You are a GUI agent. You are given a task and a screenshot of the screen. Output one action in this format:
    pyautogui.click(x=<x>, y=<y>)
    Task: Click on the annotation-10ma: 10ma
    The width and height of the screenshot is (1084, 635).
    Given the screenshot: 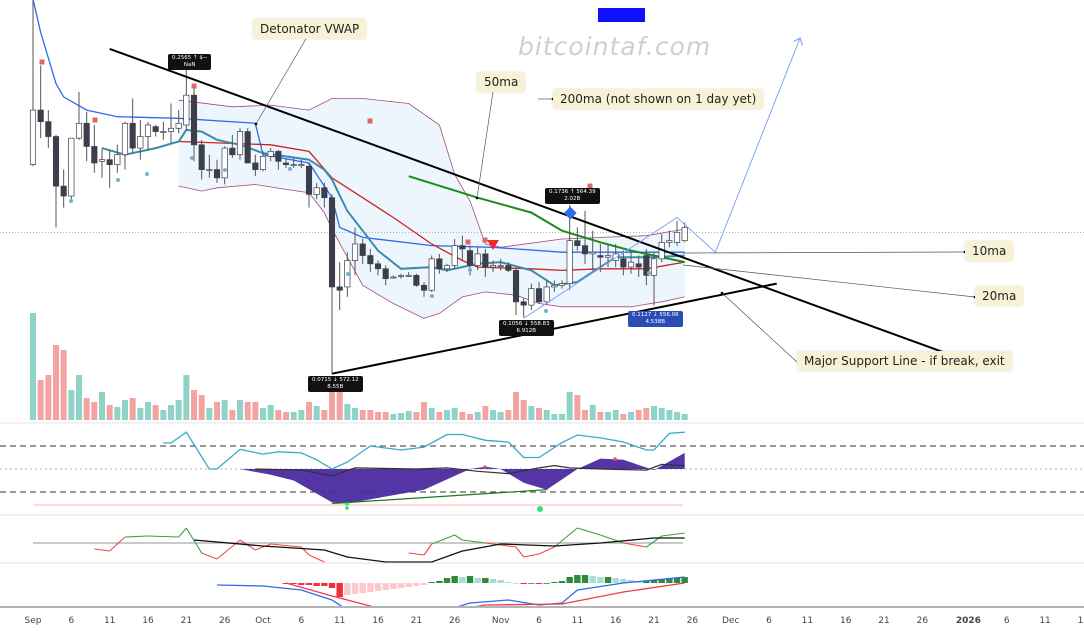 What is the action you would take?
    pyautogui.click(x=989, y=251)
    